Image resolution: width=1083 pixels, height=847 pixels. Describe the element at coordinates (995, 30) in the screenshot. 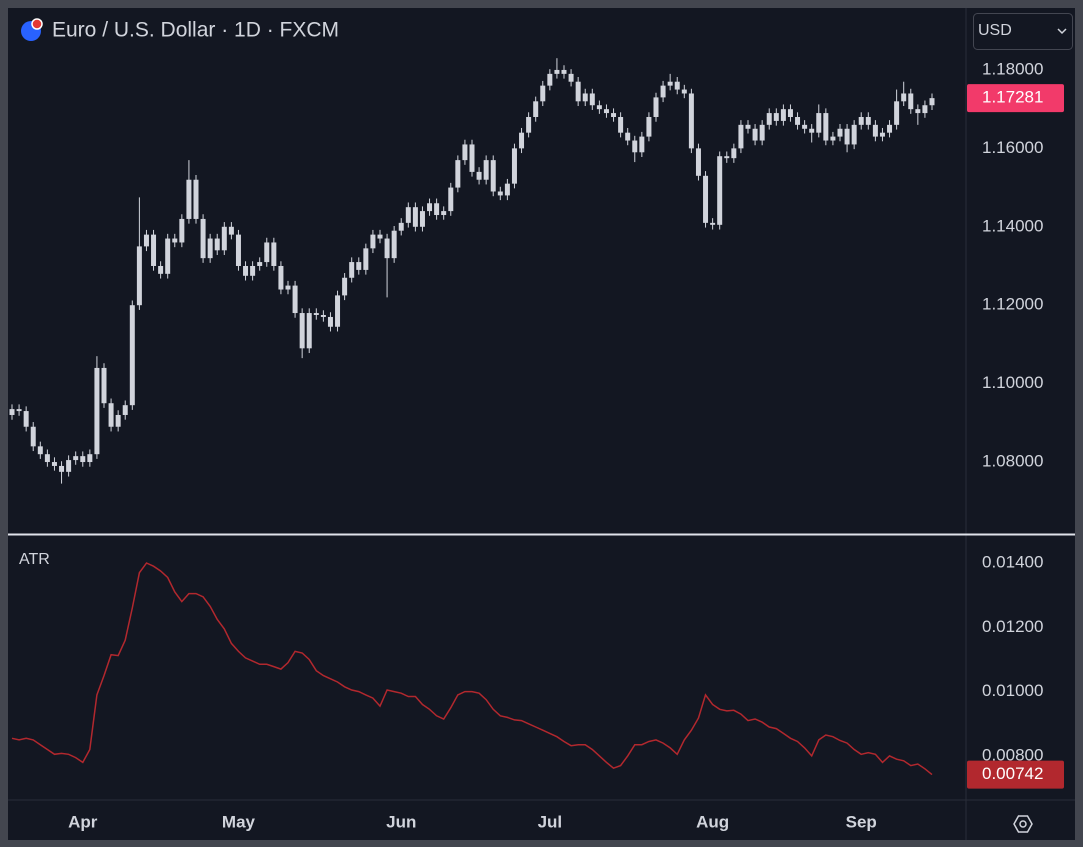

I see `currency-label: USD` at that location.